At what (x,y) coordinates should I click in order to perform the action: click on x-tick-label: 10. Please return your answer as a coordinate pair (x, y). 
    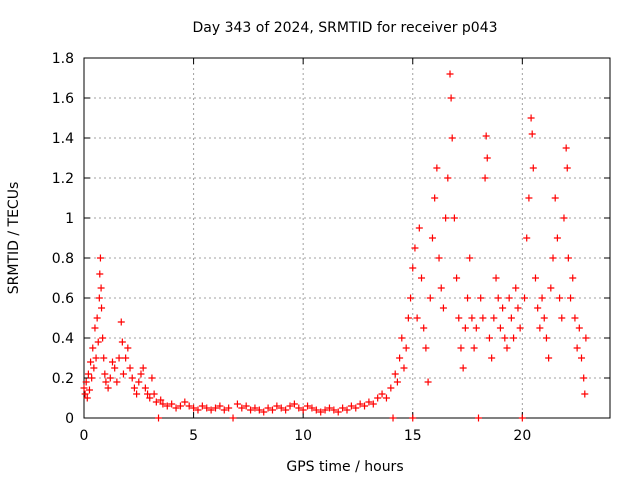
    Looking at the image, I should click on (303, 436).